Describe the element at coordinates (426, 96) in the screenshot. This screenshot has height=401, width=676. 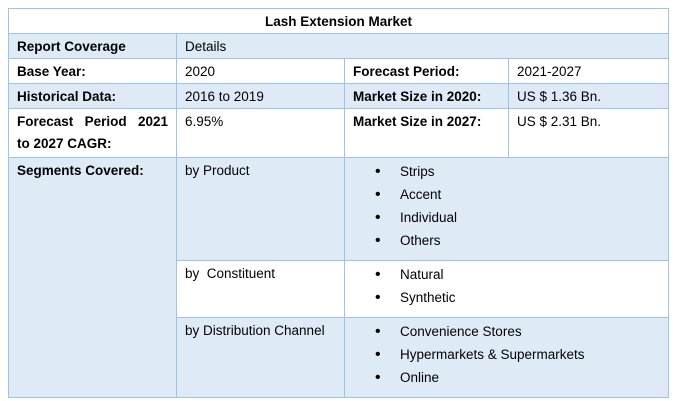
I see `market-size-2020-label: Market Size in 2020:` at that location.